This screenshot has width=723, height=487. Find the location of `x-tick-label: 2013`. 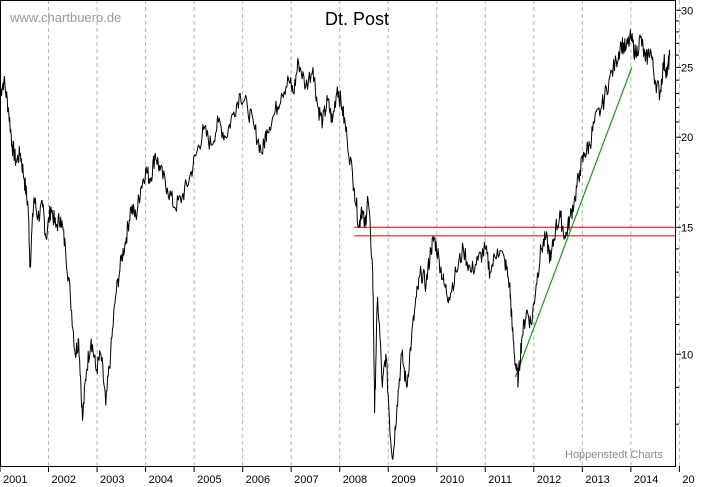

x-tick-label: 2013 is located at coordinates (597, 480).